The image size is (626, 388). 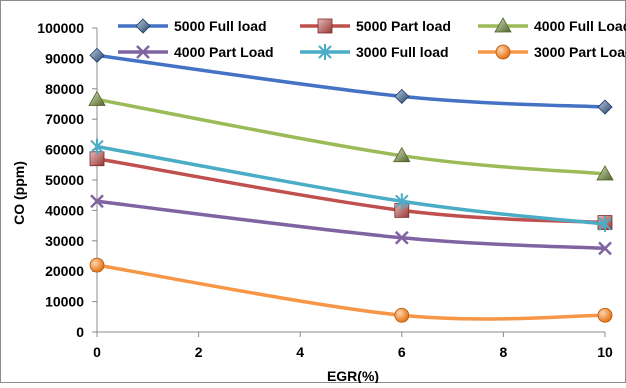 I want to click on legend-item: 4000 Part Load, so click(x=196, y=52).